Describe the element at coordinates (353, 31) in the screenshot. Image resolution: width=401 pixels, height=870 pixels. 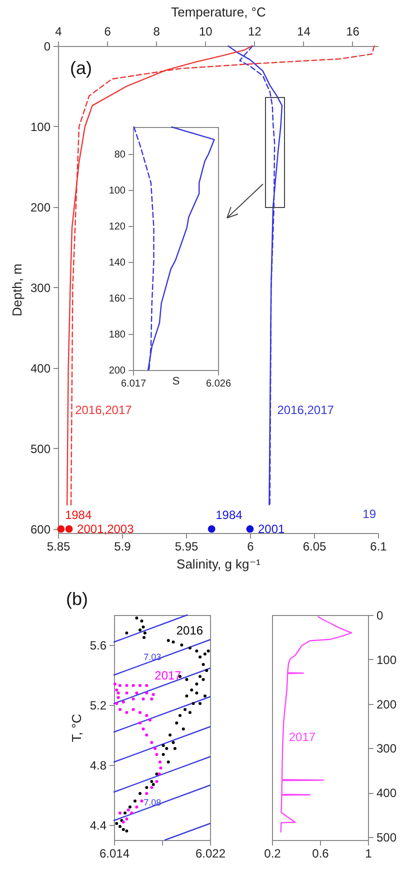
I see `x2-tick-label: 16` at that location.